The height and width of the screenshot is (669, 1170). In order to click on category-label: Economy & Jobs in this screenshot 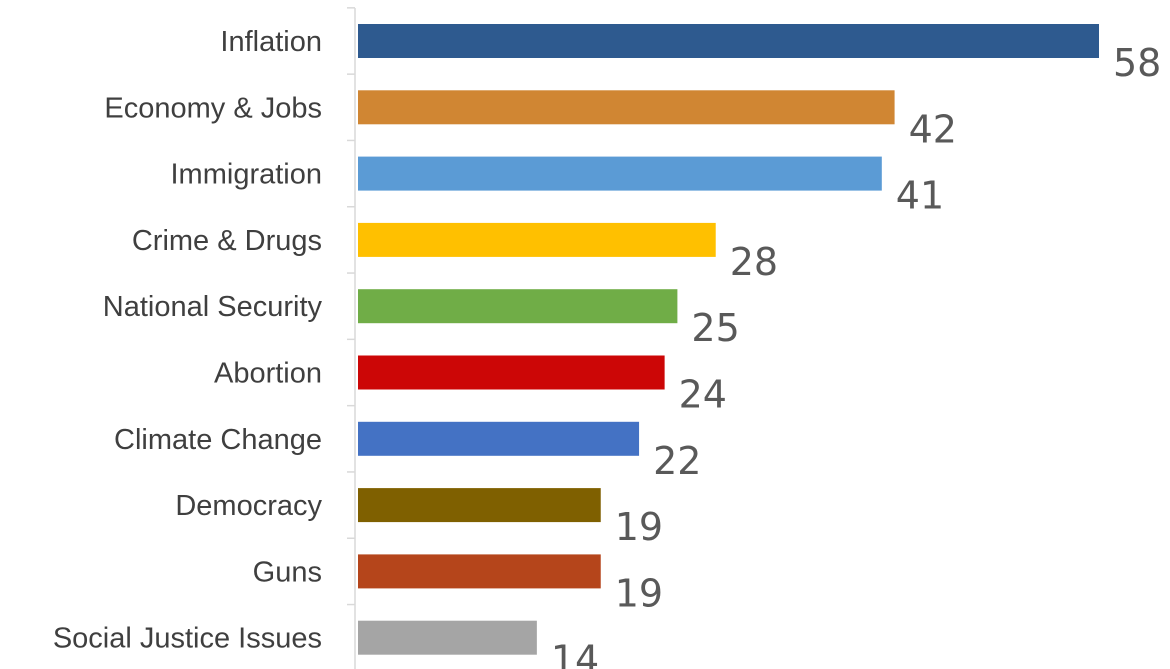, I will do `click(213, 108)`.